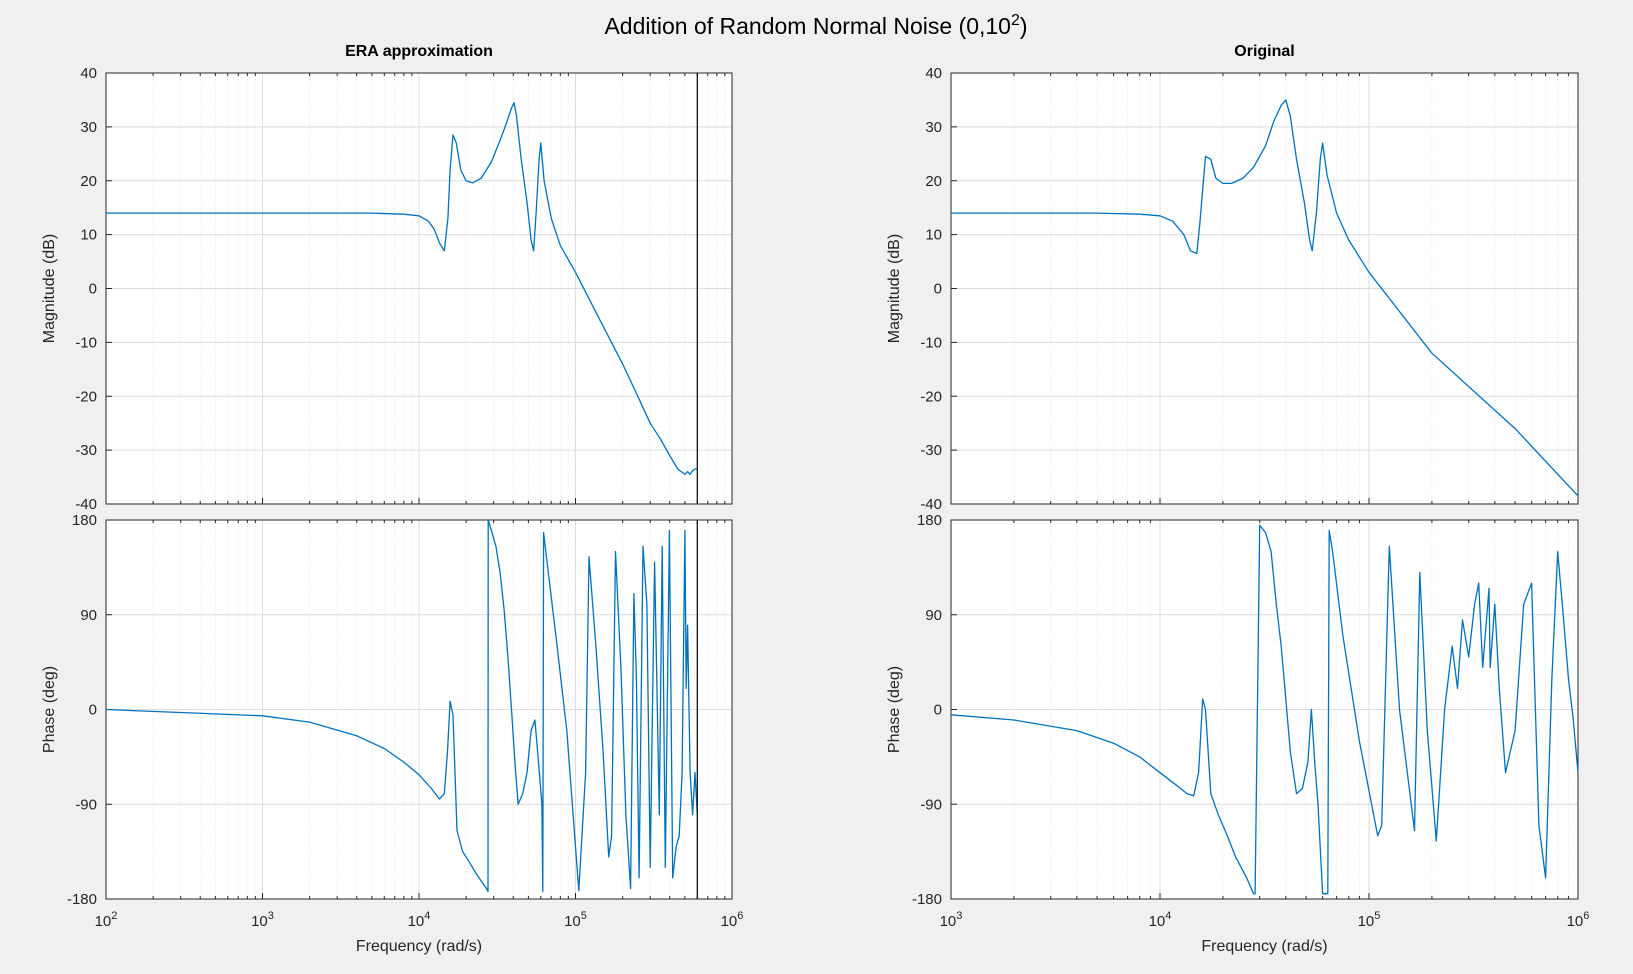  Describe the element at coordinates (1264, 51) in the screenshot. I see `panel-title: Original` at that location.